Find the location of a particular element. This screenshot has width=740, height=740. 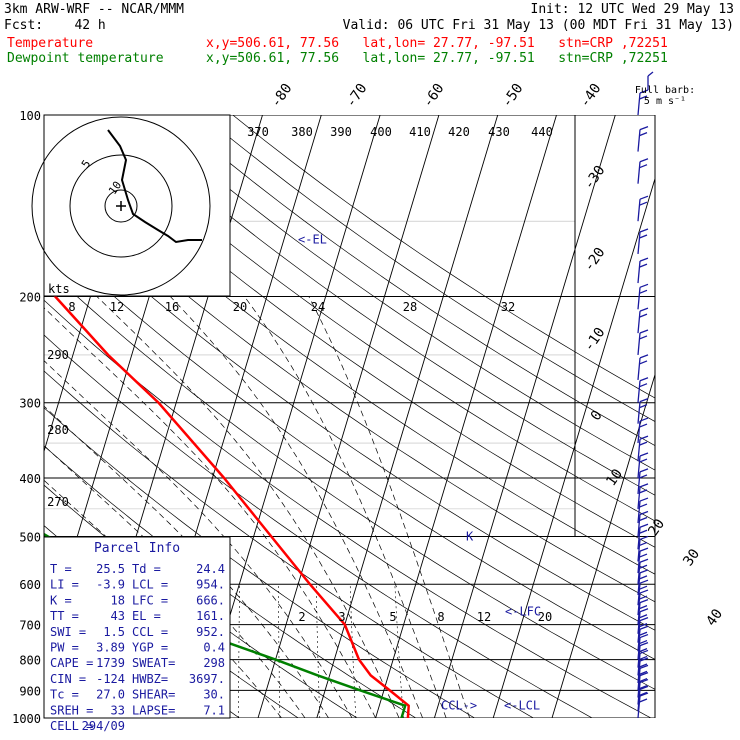

lfc-marker: <-LFC is located at coordinates (523, 612).